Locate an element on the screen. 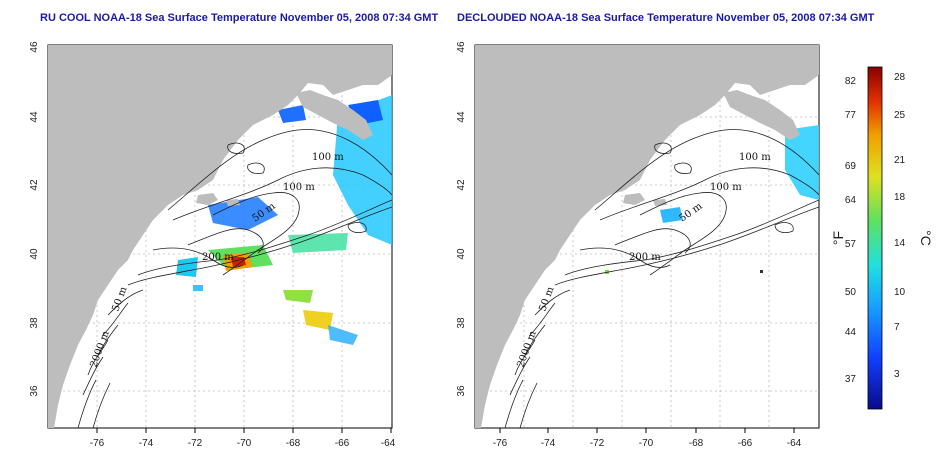 This screenshot has width=950, height=475. fahrenheit-tick: 82 is located at coordinates (851, 81).